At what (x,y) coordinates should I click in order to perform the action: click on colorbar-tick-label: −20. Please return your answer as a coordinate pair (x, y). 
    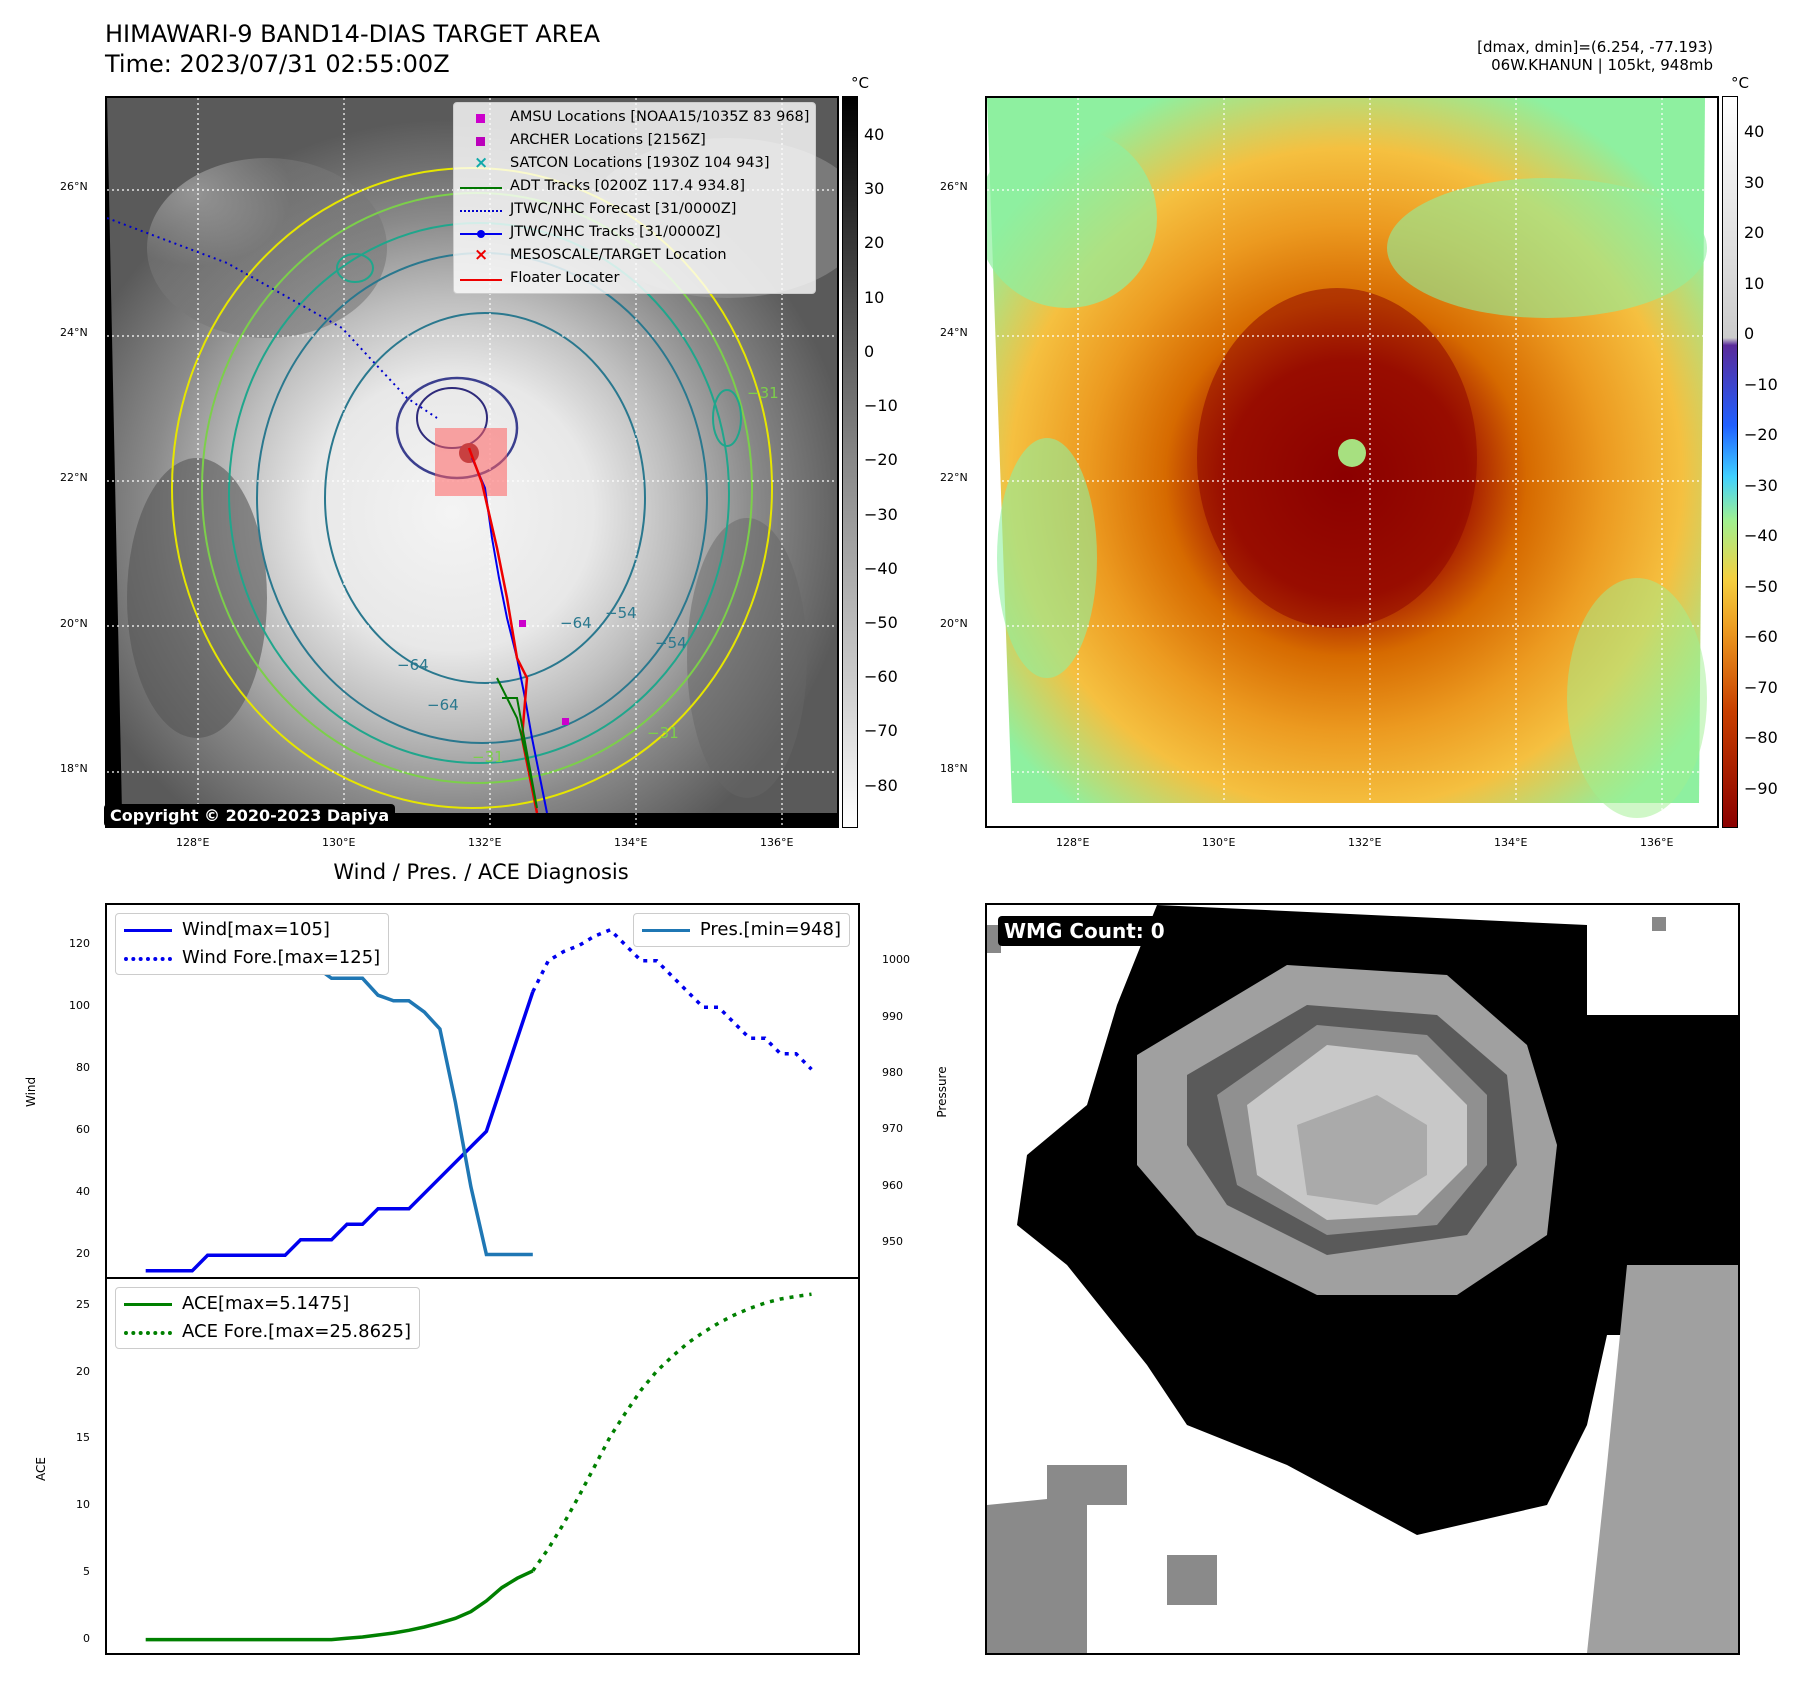
    Looking at the image, I should click on (1761, 435).